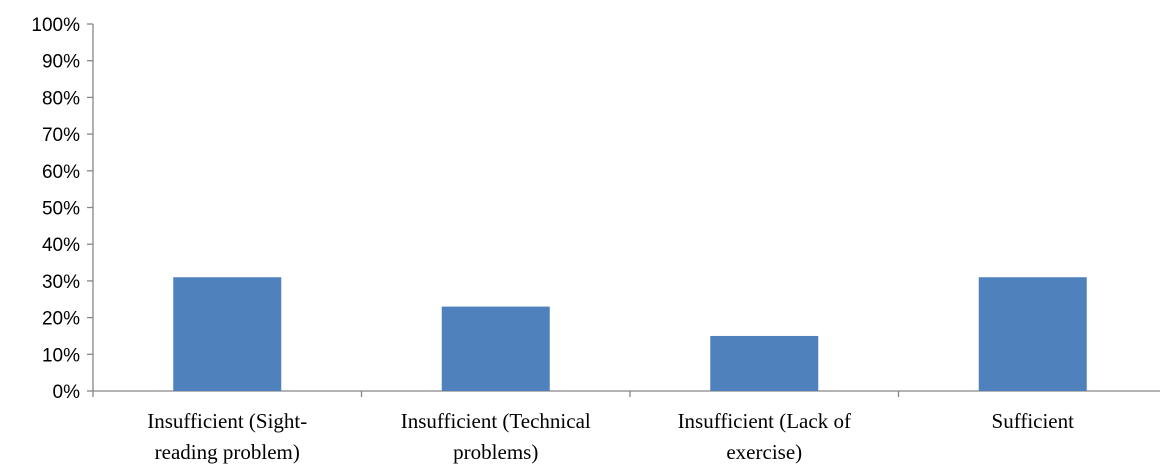 Image resolution: width=1160 pixels, height=466 pixels. What do you see at coordinates (61, 172) in the screenshot?
I see `y-tick-label: 60%` at bounding box center [61, 172].